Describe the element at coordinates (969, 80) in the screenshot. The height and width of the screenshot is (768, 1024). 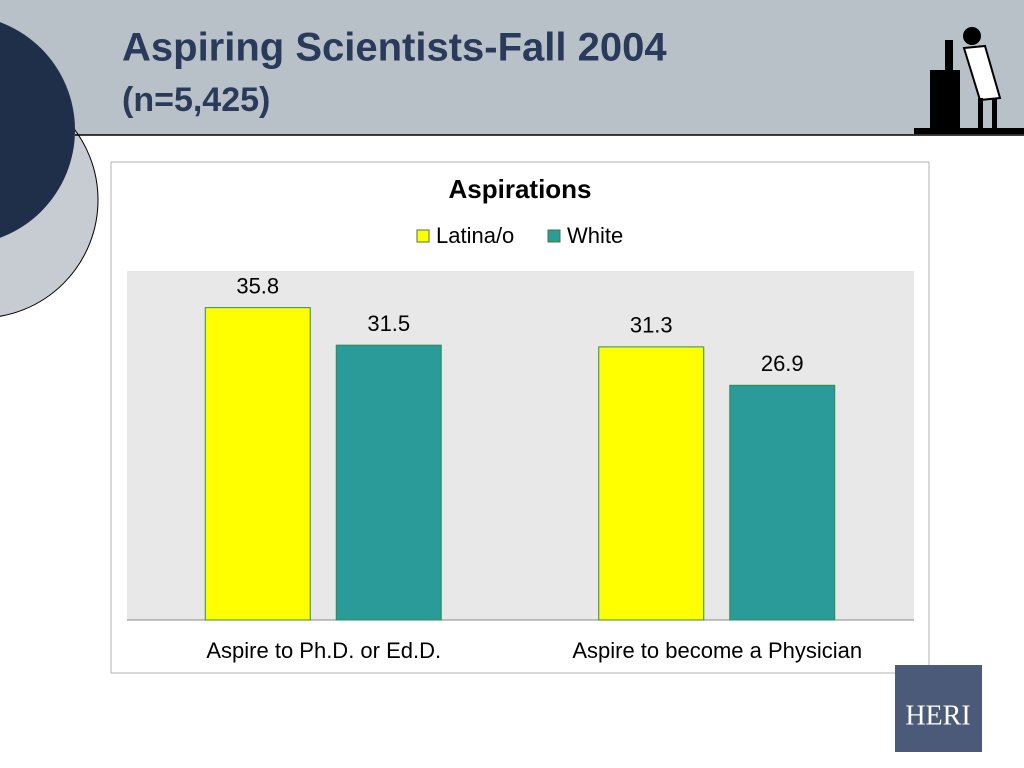
I see `scientist-icon` at that location.